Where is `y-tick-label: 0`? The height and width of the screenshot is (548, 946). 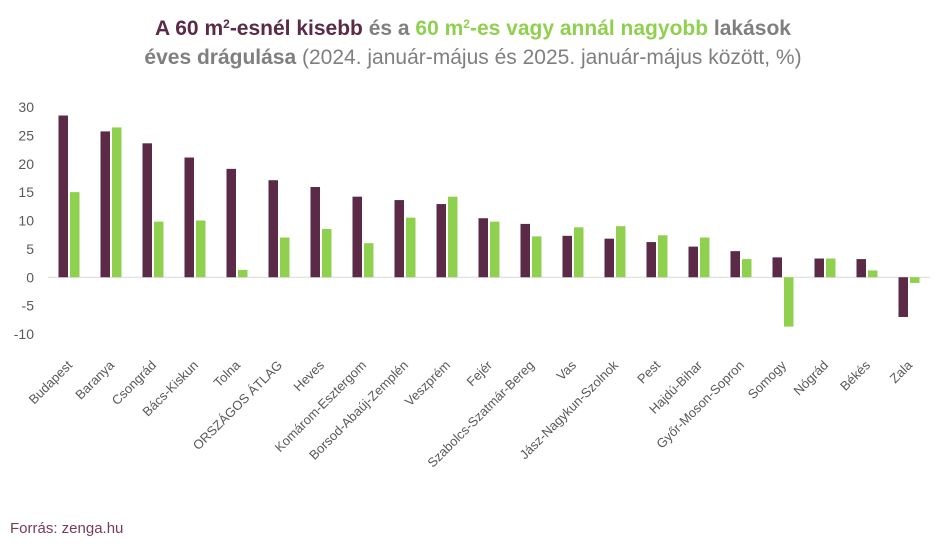
y-tick-label: 0 is located at coordinates (30, 277).